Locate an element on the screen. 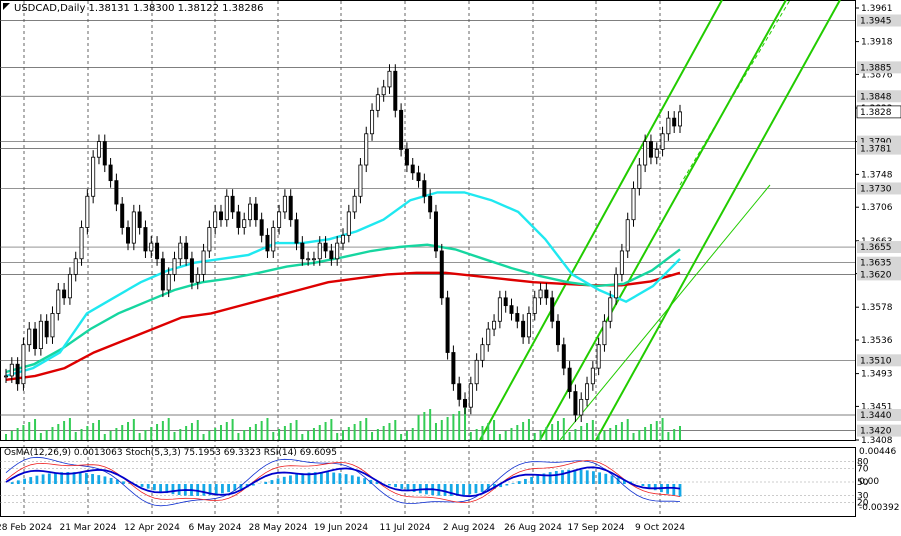 The width and height of the screenshot is (901, 536). date-label: 28 Feb 2024 is located at coordinates (26, 528).